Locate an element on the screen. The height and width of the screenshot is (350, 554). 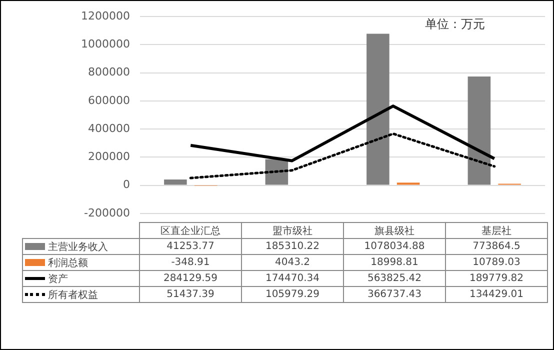
data-label: 773864.5 is located at coordinates (497, 246).